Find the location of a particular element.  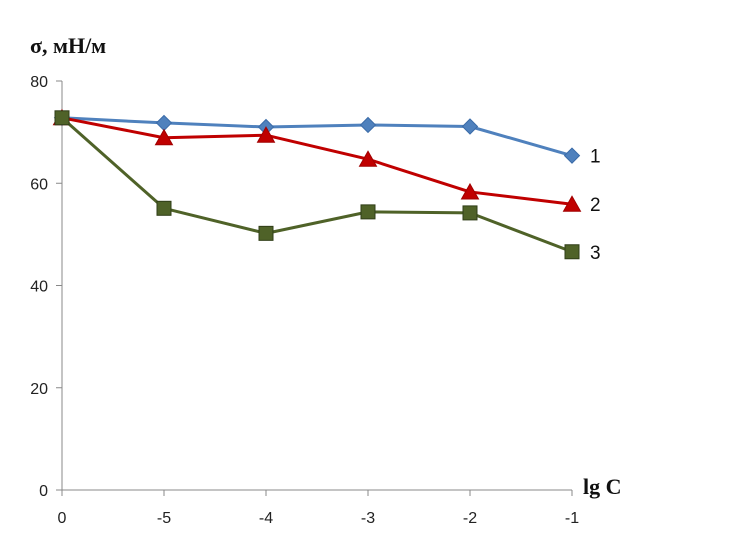

series-1: 1 is located at coordinates (327, 138).